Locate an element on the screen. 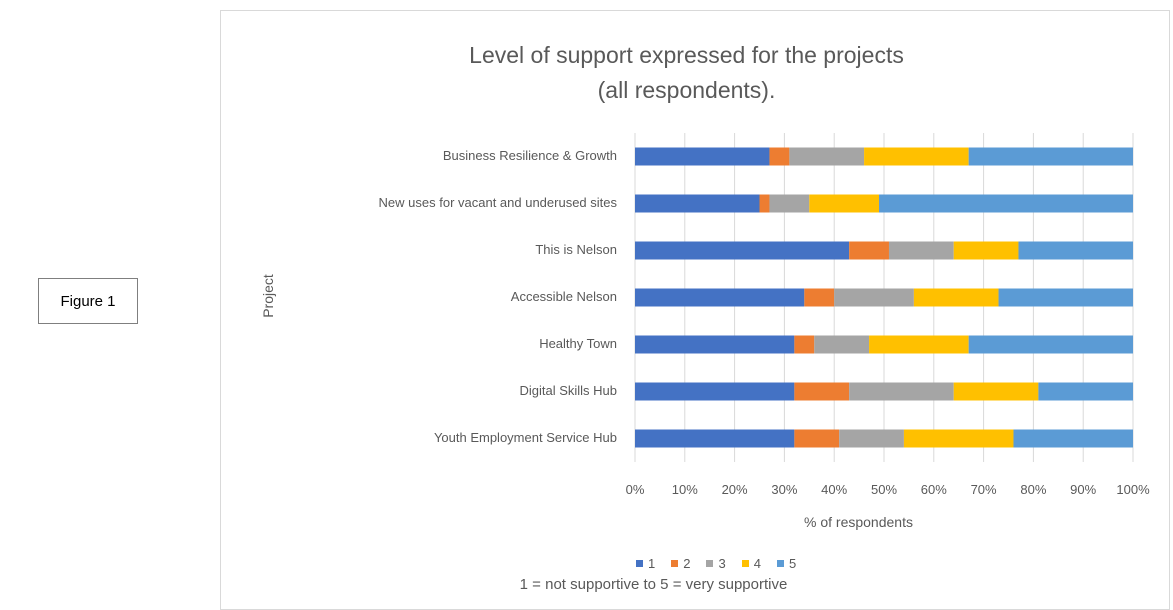 The width and height of the screenshot is (1173, 610). x-tick-label: 30% is located at coordinates (784, 489).